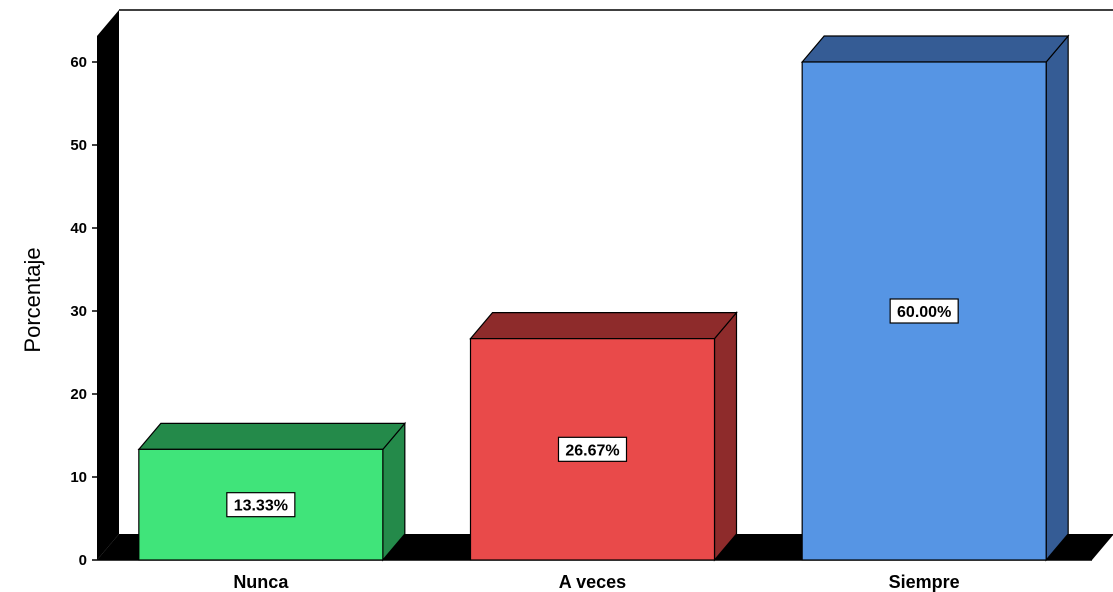  What do you see at coordinates (592, 582) in the screenshot?
I see `x-tick-label: A veces` at bounding box center [592, 582].